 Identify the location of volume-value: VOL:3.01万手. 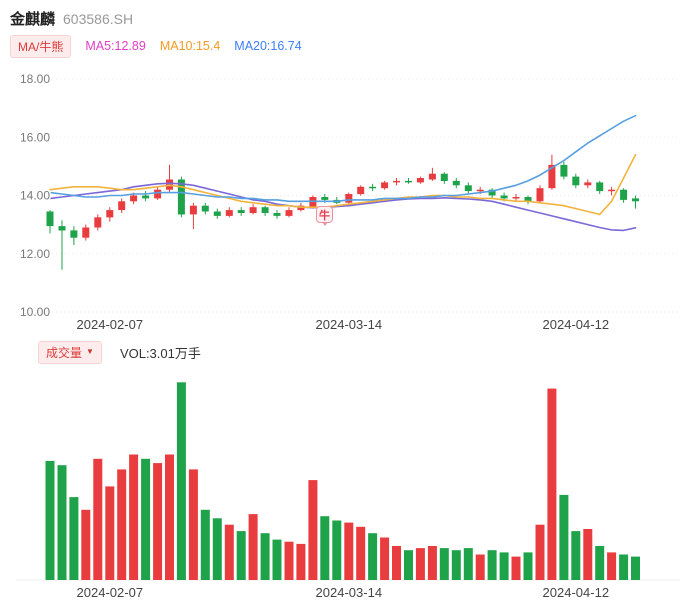
(160, 353).